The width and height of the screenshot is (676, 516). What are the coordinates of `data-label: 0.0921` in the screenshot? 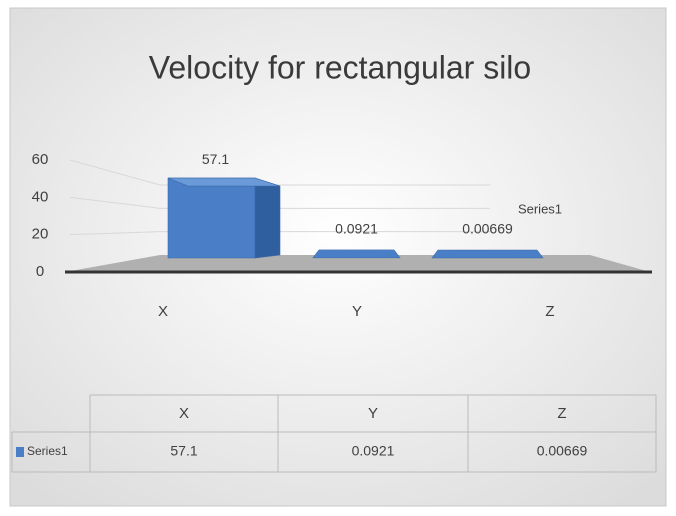 It's located at (356, 229).